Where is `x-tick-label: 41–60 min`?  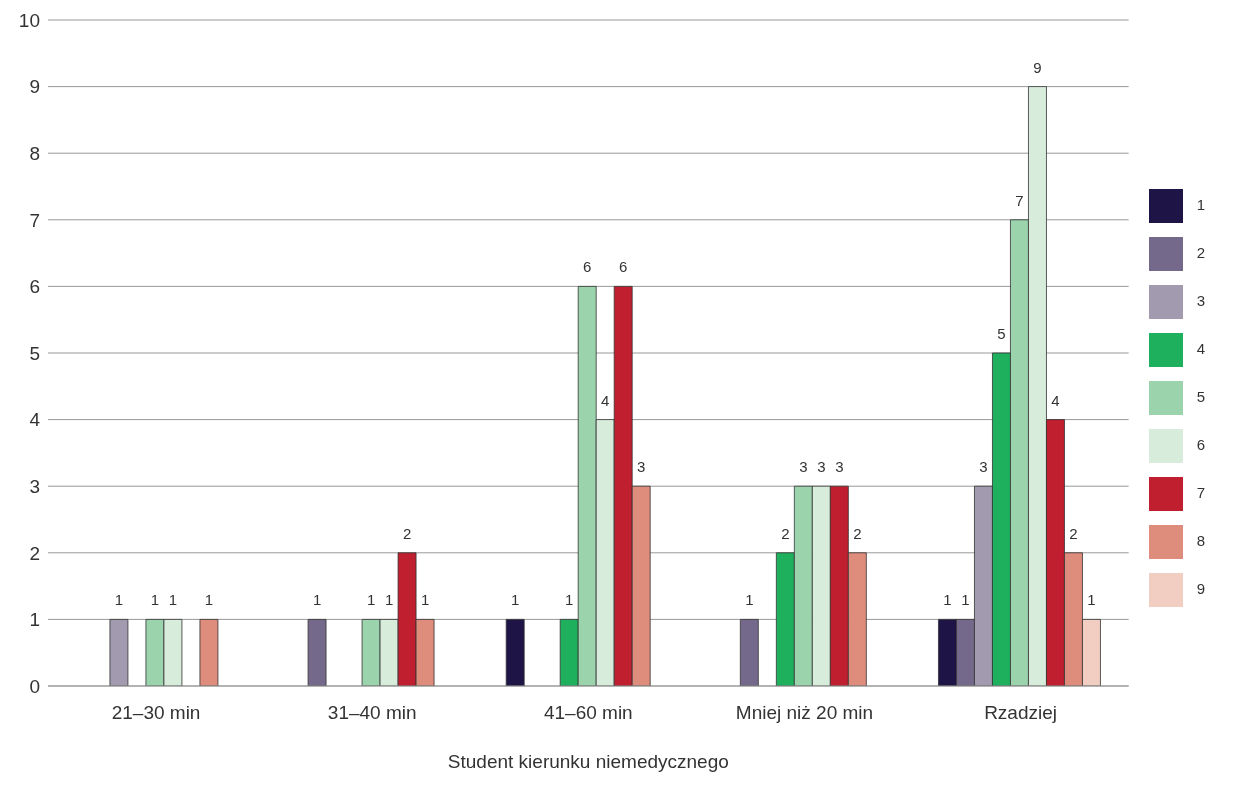
x-tick-label: 41–60 min is located at coordinates (588, 713).